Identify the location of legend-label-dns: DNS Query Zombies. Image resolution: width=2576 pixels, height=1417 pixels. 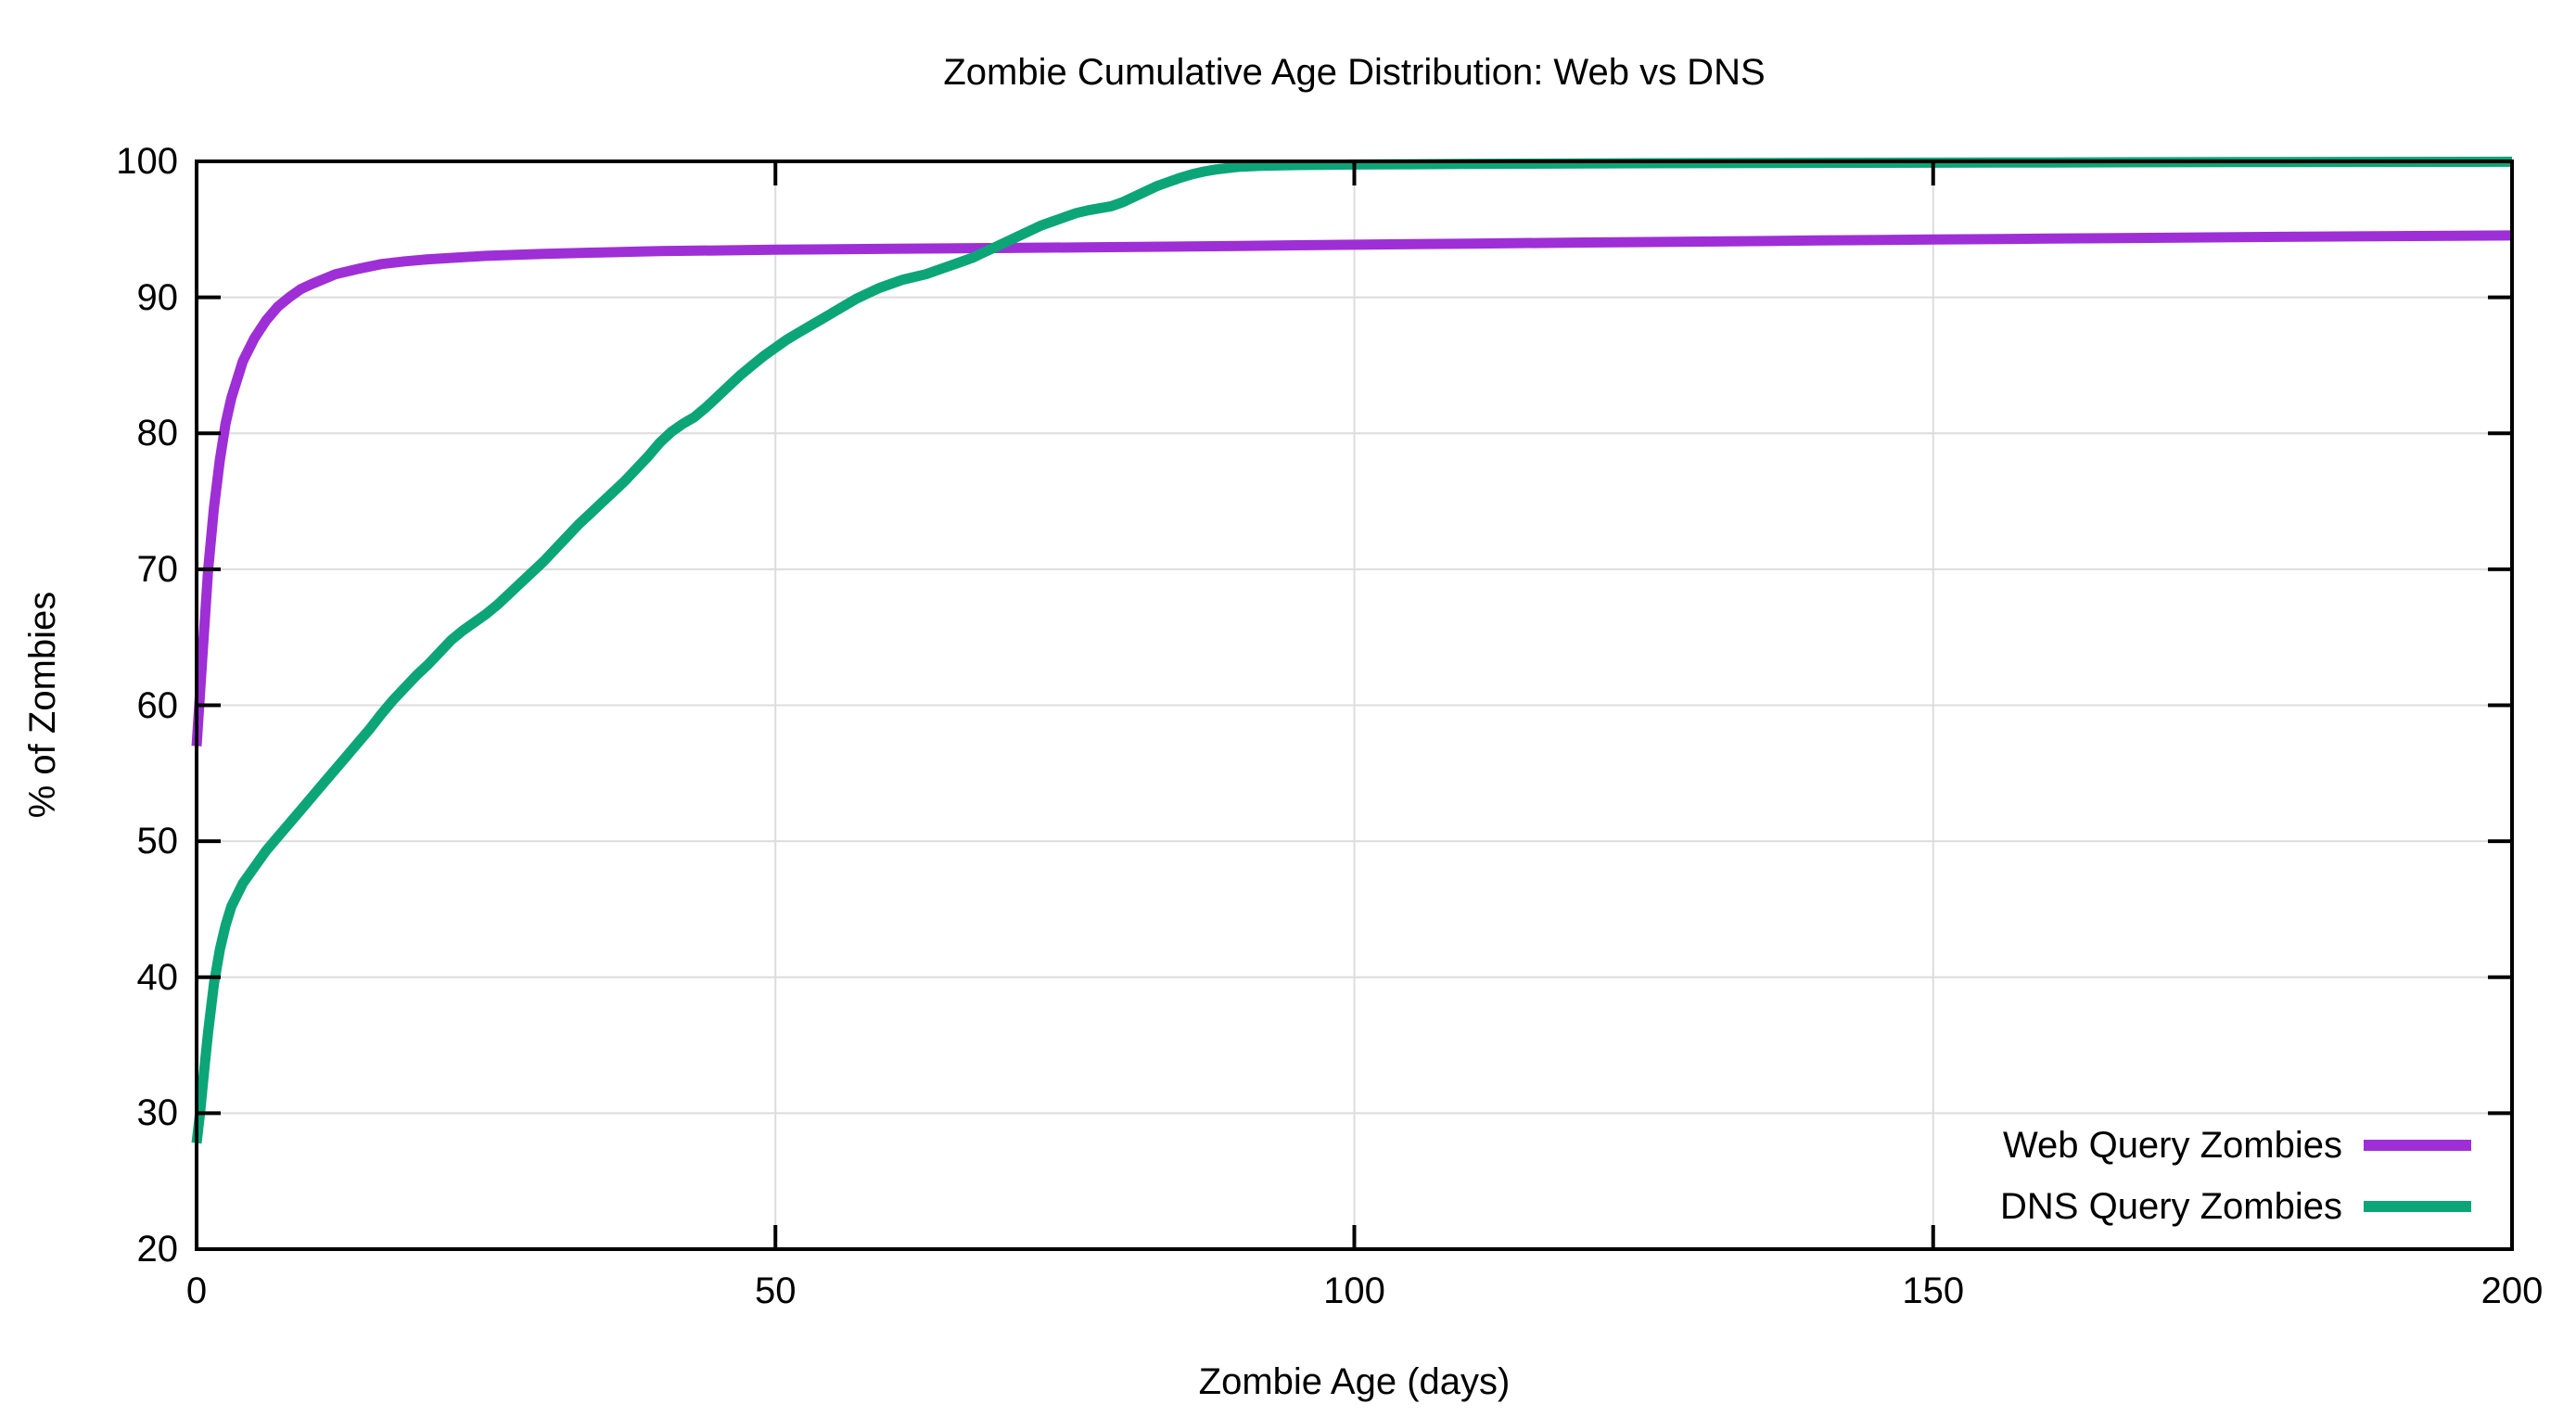
(2171, 1207).